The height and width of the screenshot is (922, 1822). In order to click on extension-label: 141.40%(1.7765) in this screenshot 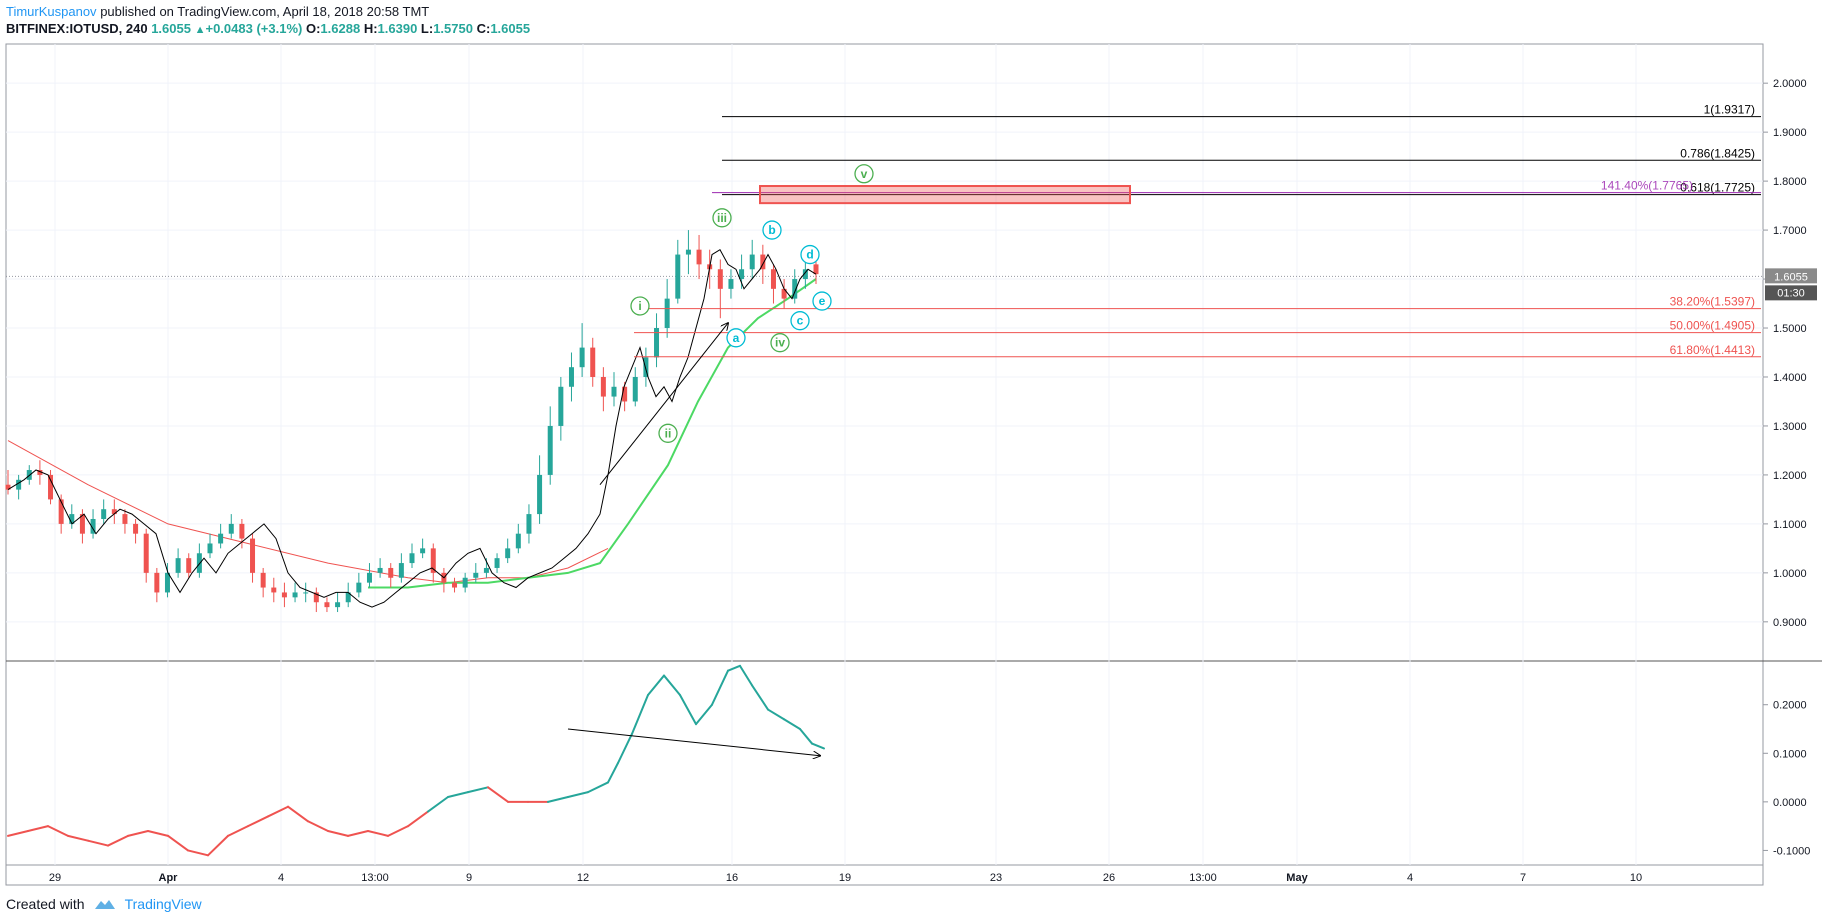, I will do `click(1647, 186)`.